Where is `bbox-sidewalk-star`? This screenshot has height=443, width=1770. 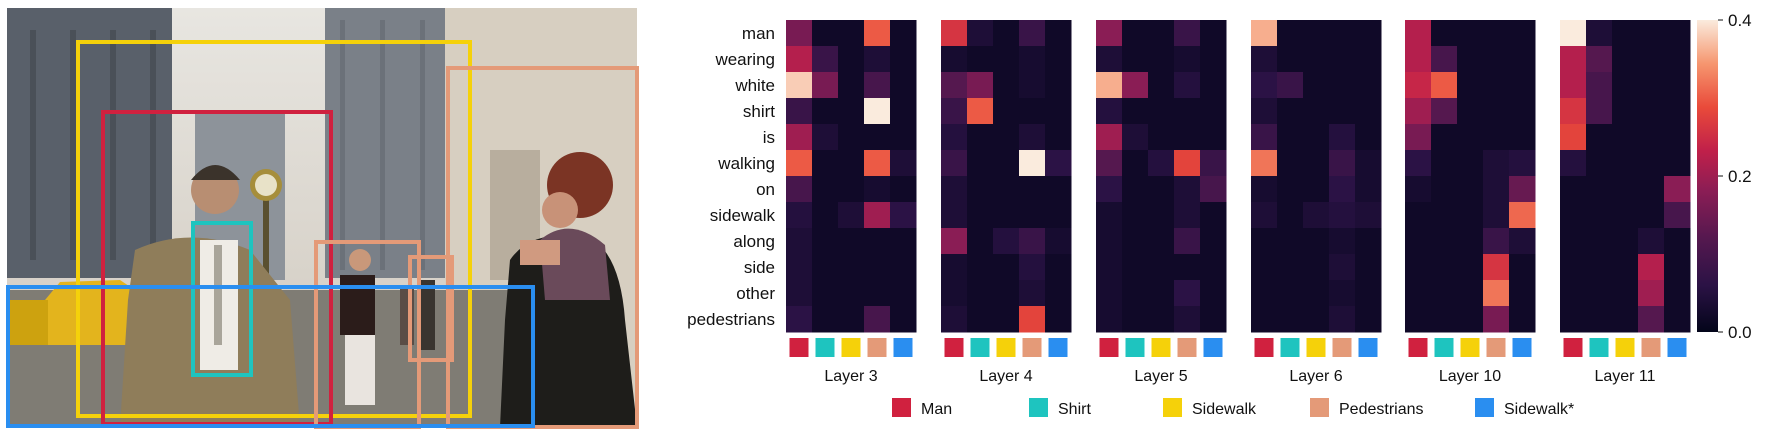 bbox-sidewalk-star is located at coordinates (270, 356).